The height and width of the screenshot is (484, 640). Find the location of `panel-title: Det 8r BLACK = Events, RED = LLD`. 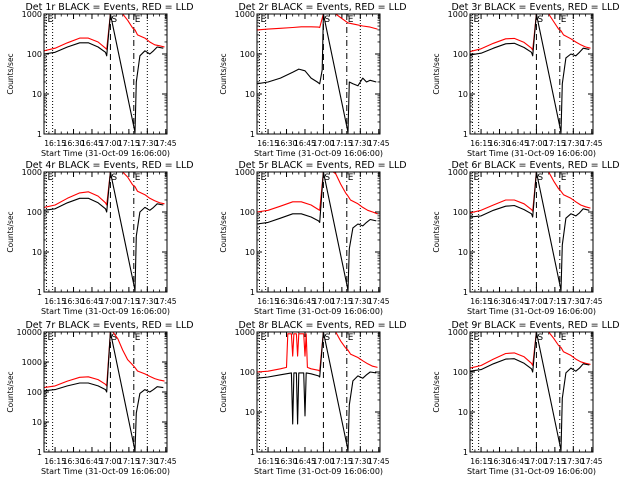

panel-title: Det 8r BLACK = Events, RED = LLD is located at coordinates (322, 325).